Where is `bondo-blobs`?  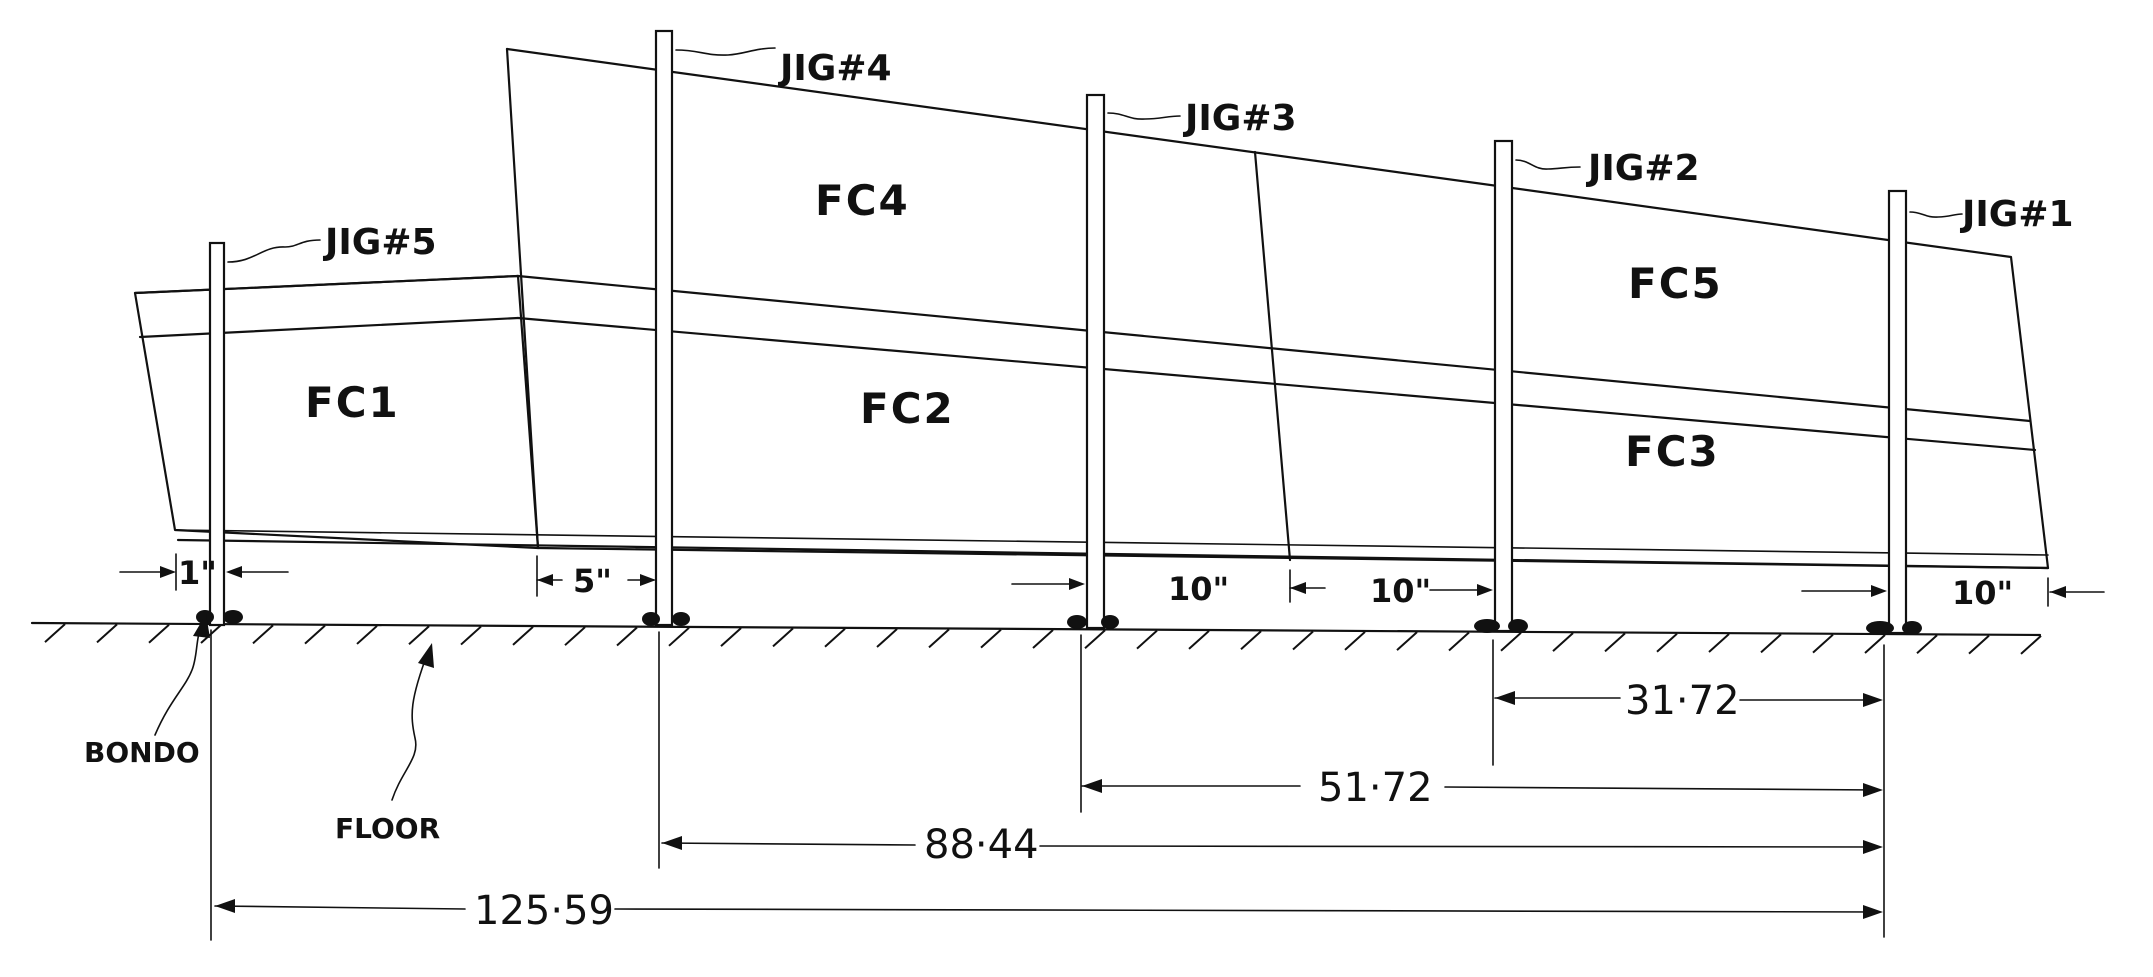 bondo-blobs is located at coordinates (1059, 622).